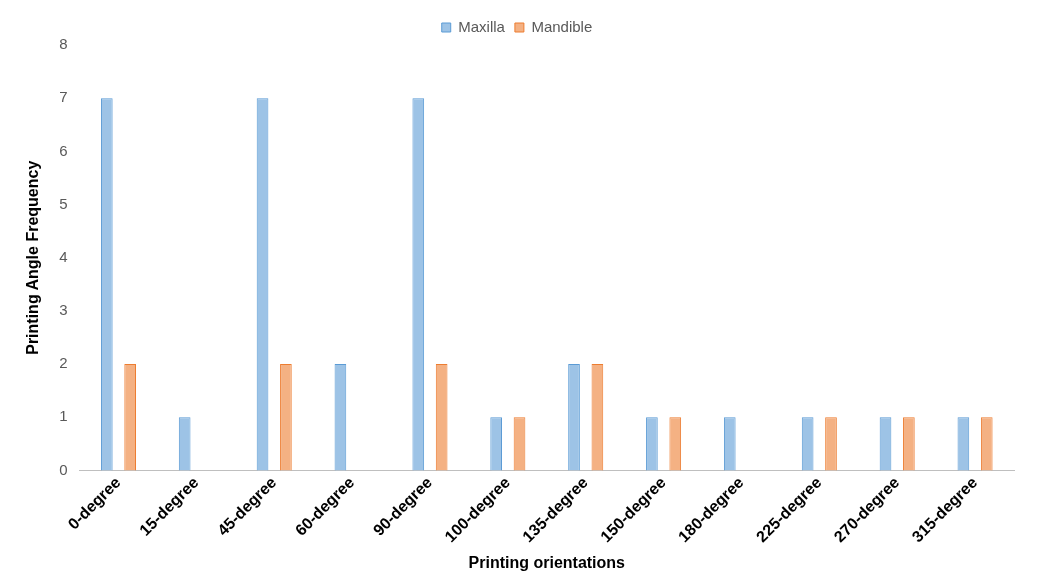  I want to click on y-tick-label: 4, so click(63, 256).